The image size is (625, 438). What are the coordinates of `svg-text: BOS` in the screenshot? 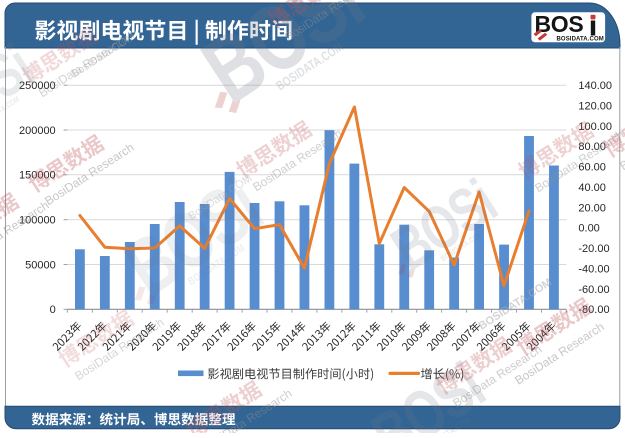 It's located at (559, 24).